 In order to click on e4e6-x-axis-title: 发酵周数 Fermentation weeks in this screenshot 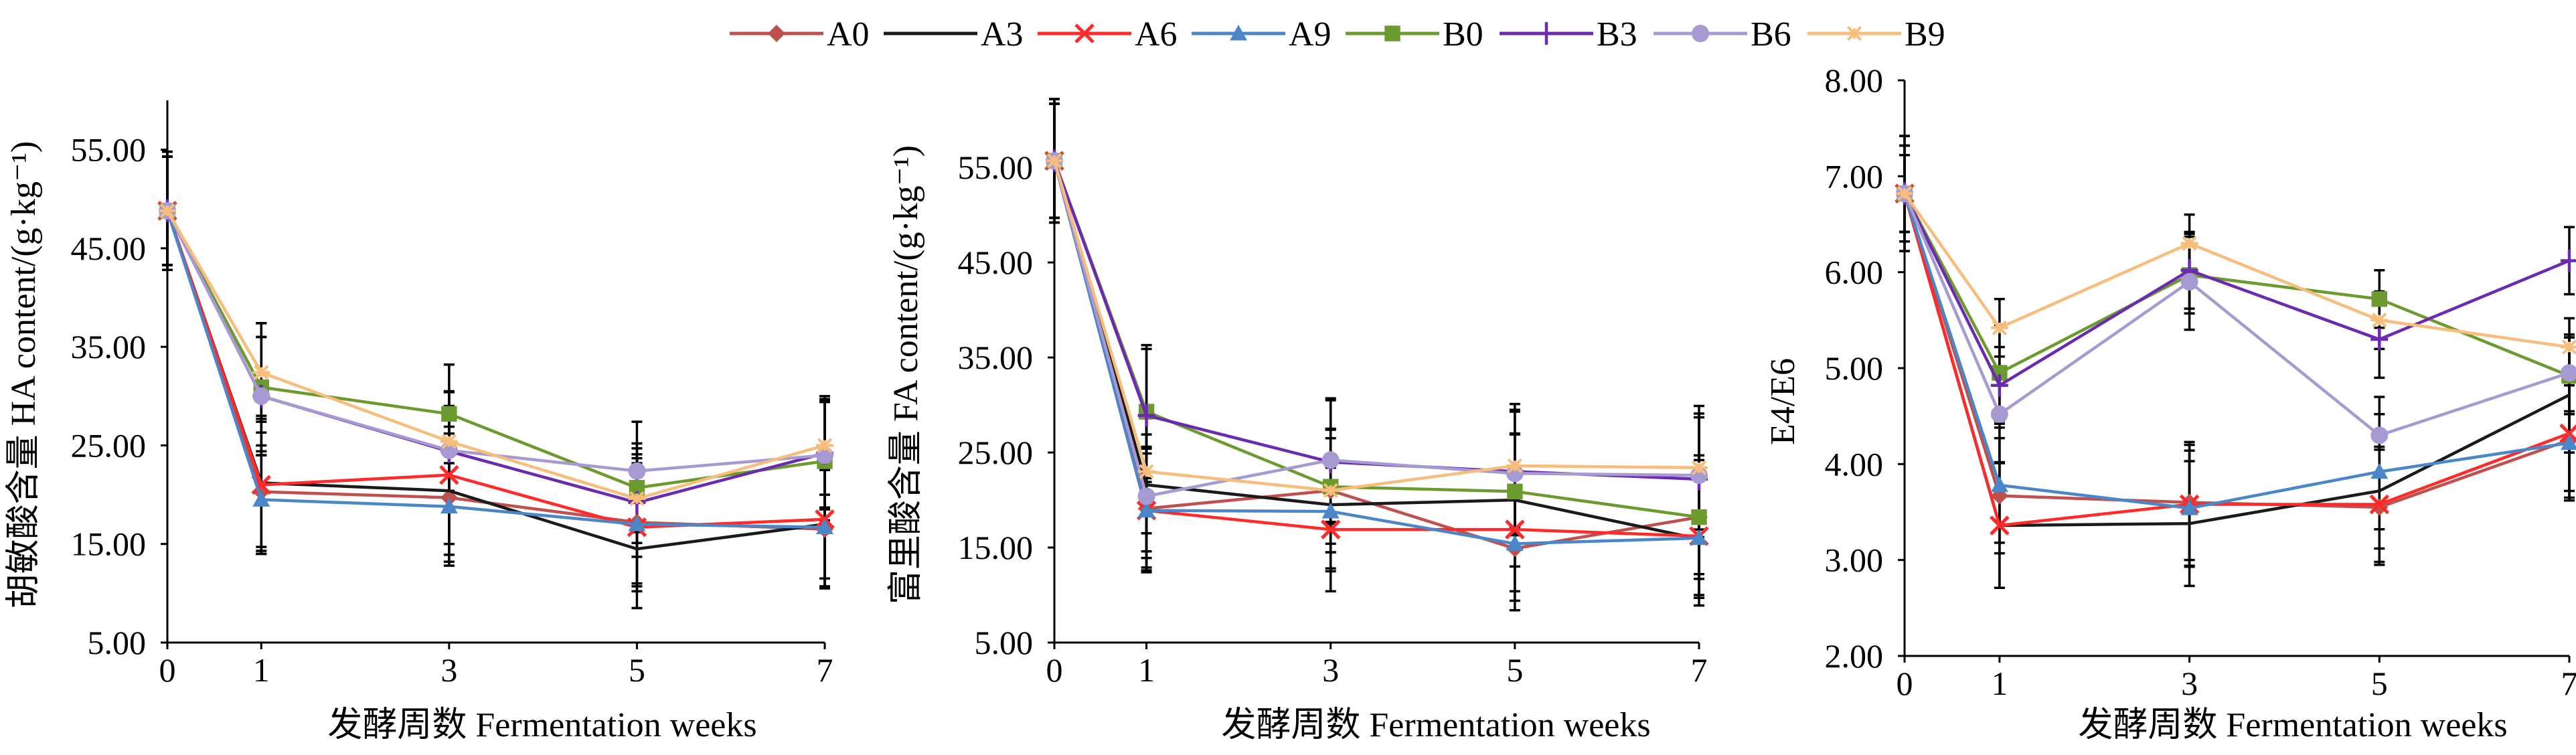, I will do `click(2292, 725)`.